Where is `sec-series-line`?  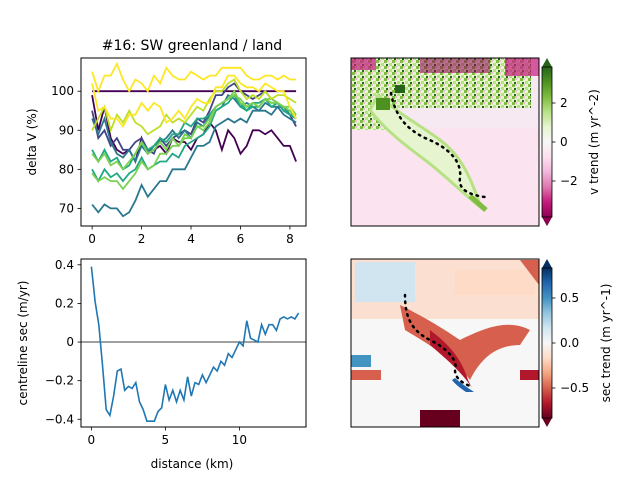
sec-series-line is located at coordinates (195, 344).